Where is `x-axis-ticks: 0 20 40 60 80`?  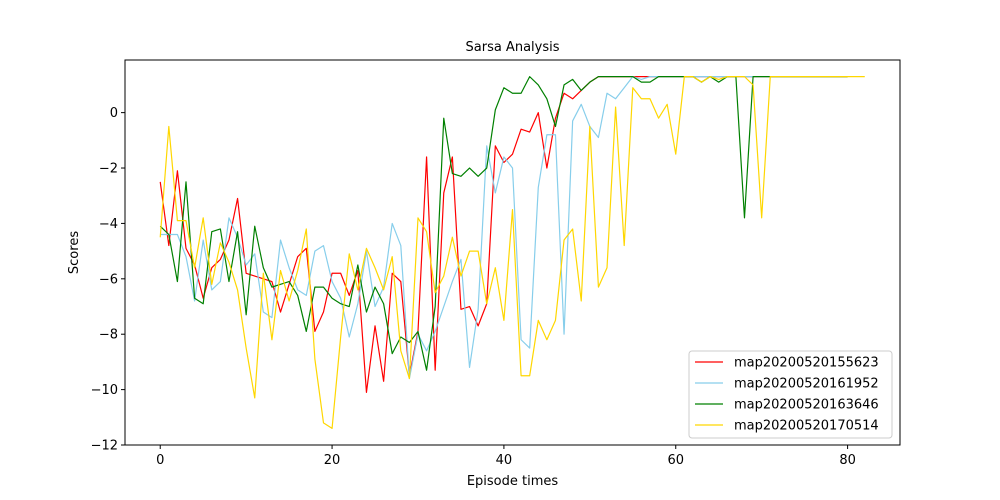 x-axis-ticks: 0 20 40 60 80 is located at coordinates (506, 456).